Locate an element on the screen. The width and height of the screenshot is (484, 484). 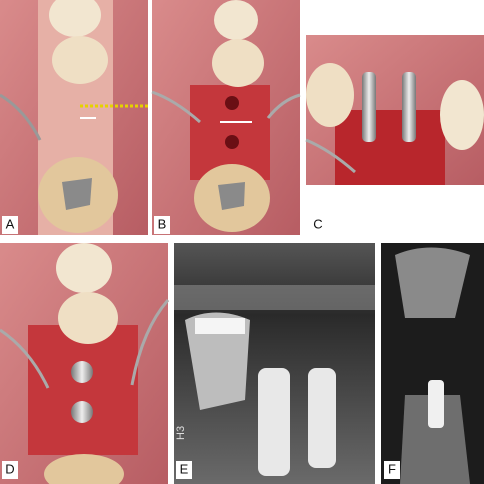
panel-label: E is located at coordinates (184, 468).